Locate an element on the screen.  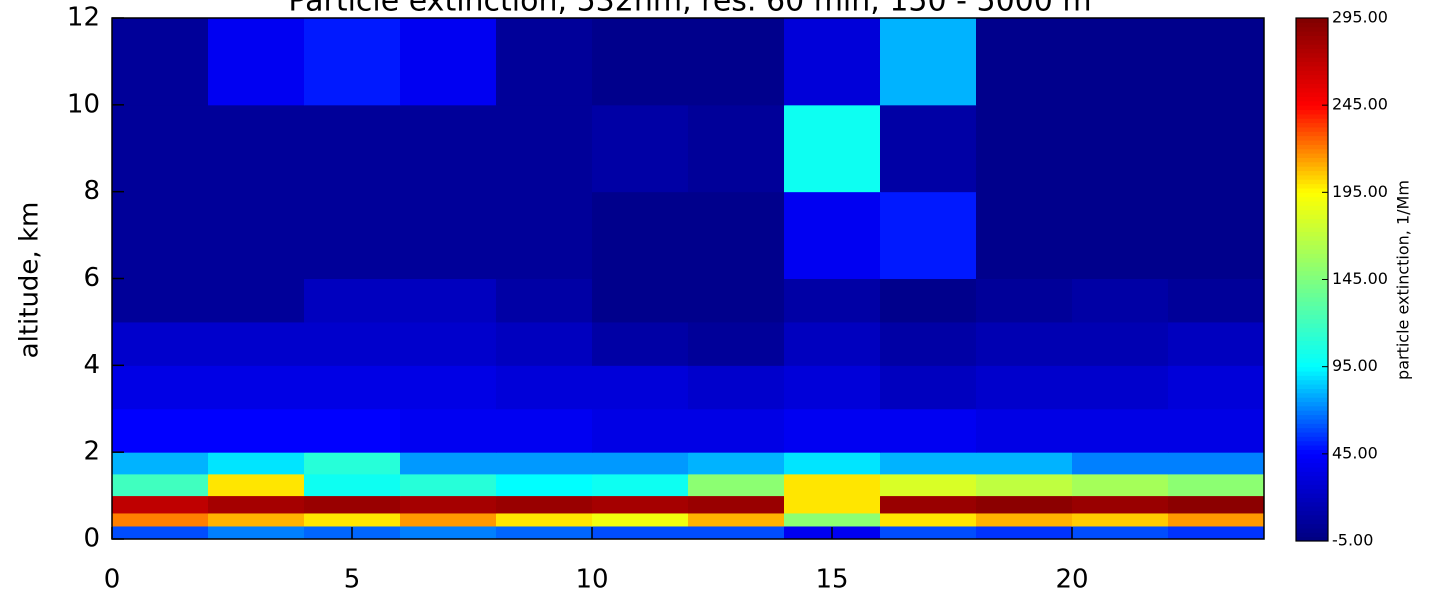
y-tick-label: 8 is located at coordinates (91, 191).